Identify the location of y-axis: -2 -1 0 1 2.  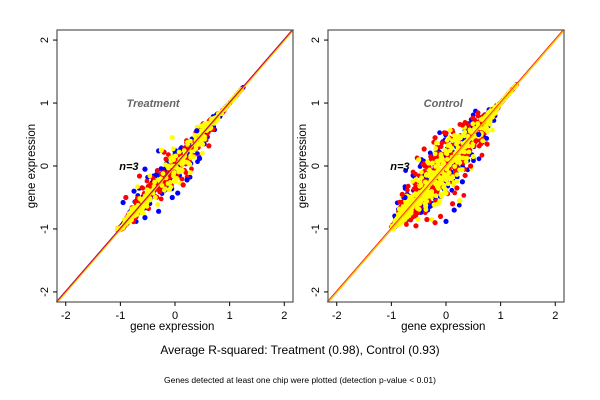
(319, 167).